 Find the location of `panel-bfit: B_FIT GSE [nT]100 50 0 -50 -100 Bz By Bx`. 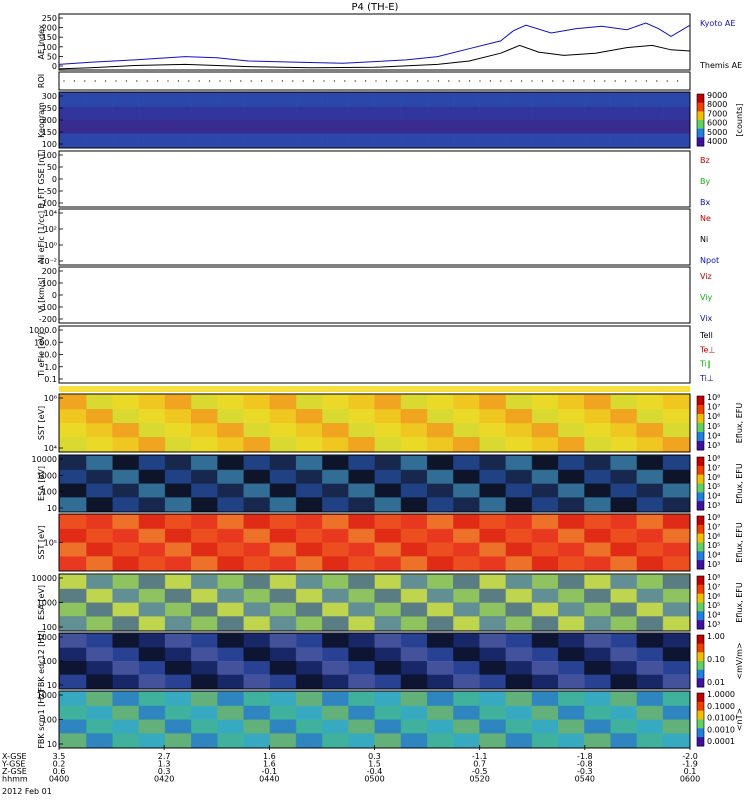

panel-bfit: B_FIT GSE [nT]100 50 0 -50 -100 Bz By Bx is located at coordinates (373, 179).